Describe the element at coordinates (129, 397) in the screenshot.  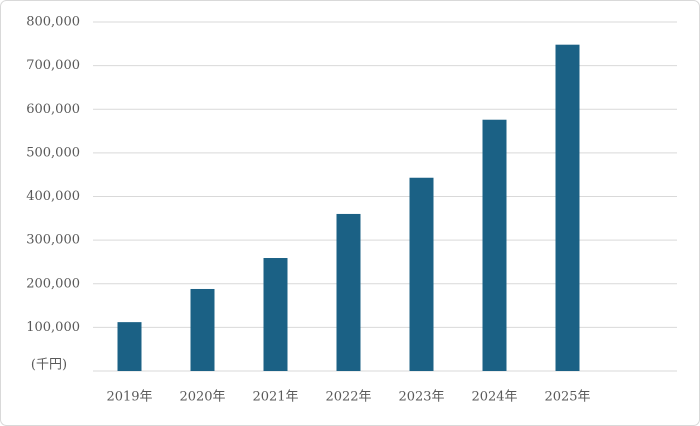
I see `x-tick-label: 2019年` at that location.